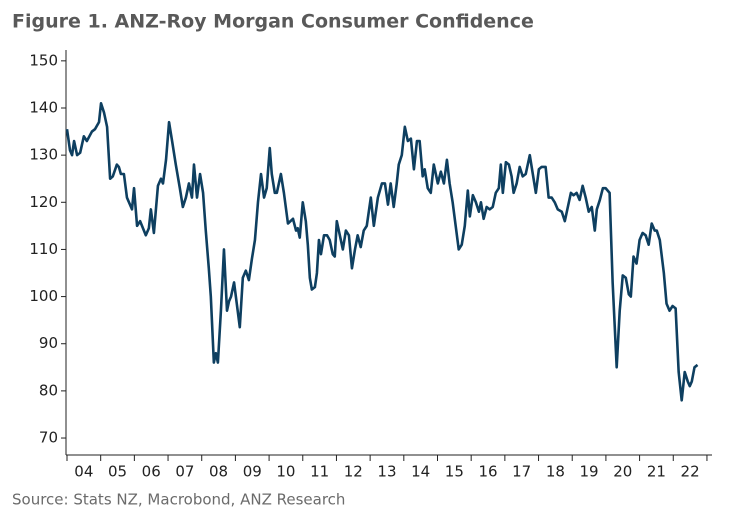  I want to click on x-tick-label: 10, so click(285, 472).